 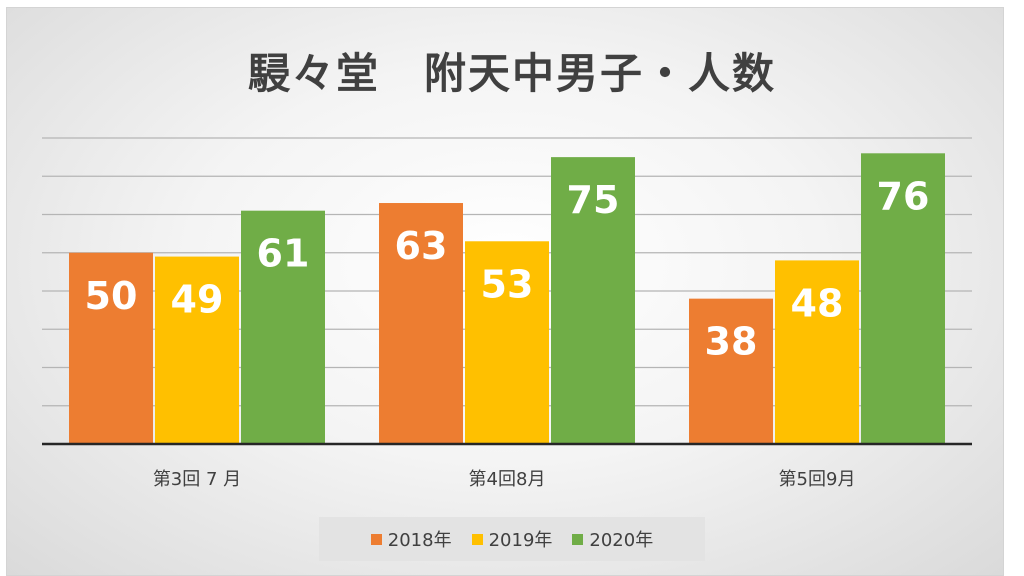 I want to click on chart-legend: 2018年 2019年 2020年, so click(x=512, y=539).